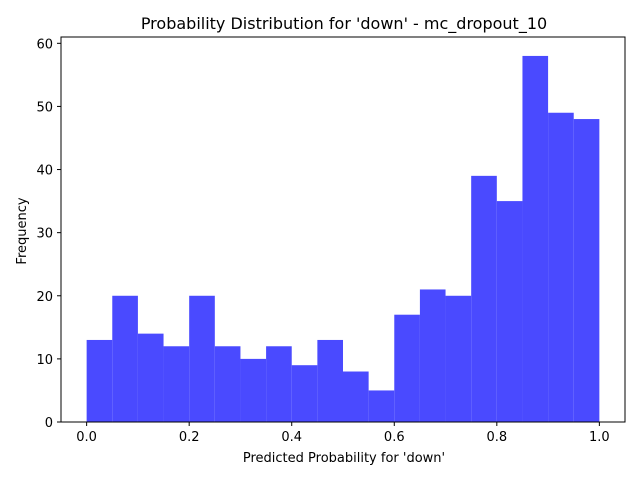 This screenshot has width=640, height=480. Describe the element at coordinates (343, 433) in the screenshot. I see `x-axis-ticks: 0.0 0.2 0.4 0.6 0.8 1.0` at that location.